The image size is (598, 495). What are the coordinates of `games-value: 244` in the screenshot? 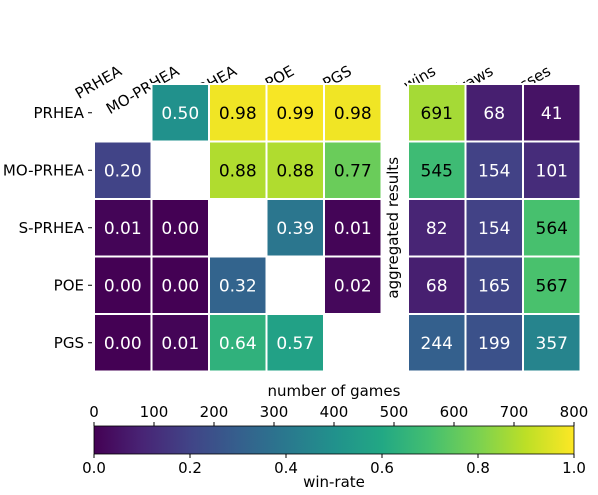 It's located at (437, 344).